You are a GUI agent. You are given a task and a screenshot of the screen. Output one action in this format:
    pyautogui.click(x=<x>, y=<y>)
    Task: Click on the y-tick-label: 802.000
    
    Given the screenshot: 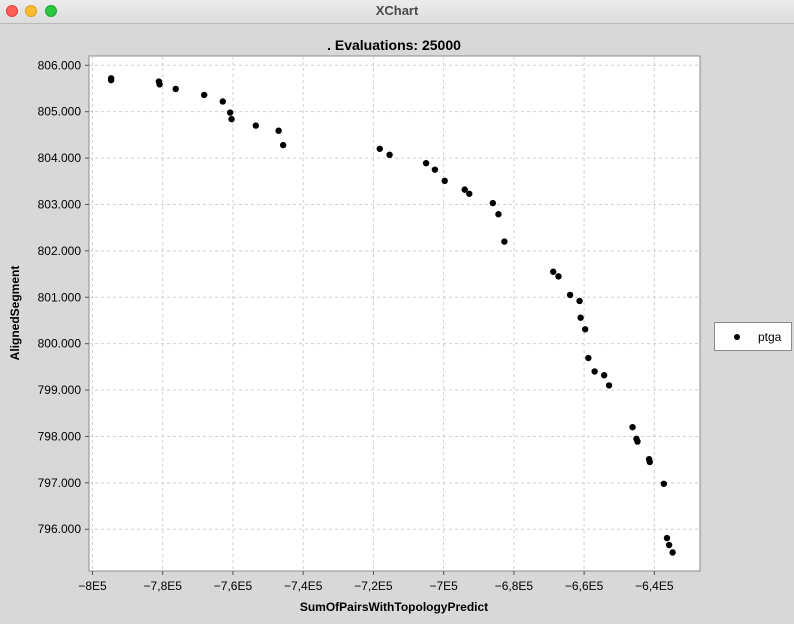 What is the action you would take?
    pyautogui.click(x=60, y=251)
    